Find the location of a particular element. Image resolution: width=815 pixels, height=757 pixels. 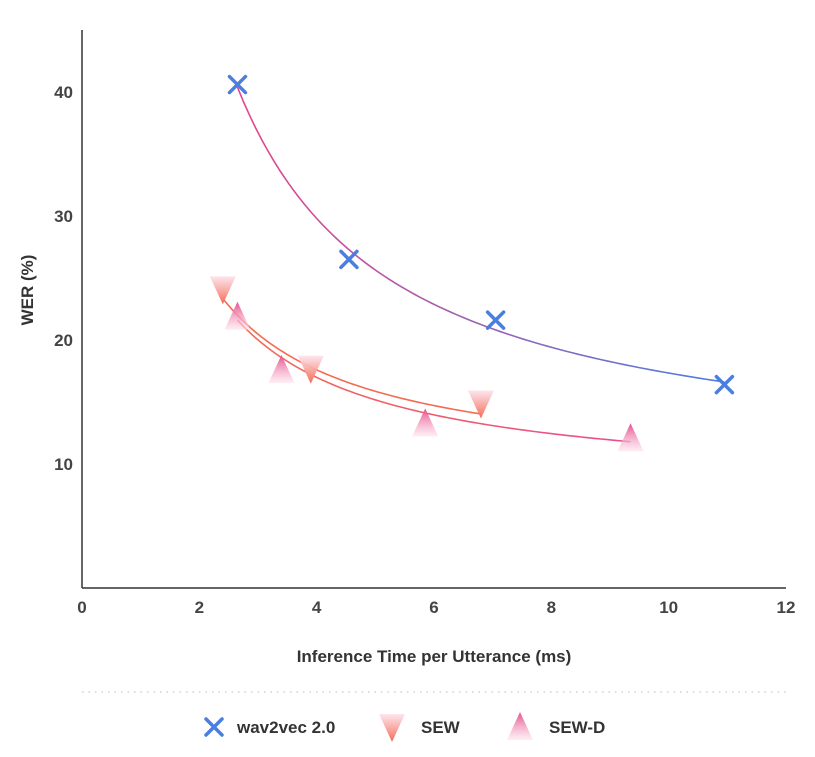

x-tick-label: 6 is located at coordinates (433, 607).